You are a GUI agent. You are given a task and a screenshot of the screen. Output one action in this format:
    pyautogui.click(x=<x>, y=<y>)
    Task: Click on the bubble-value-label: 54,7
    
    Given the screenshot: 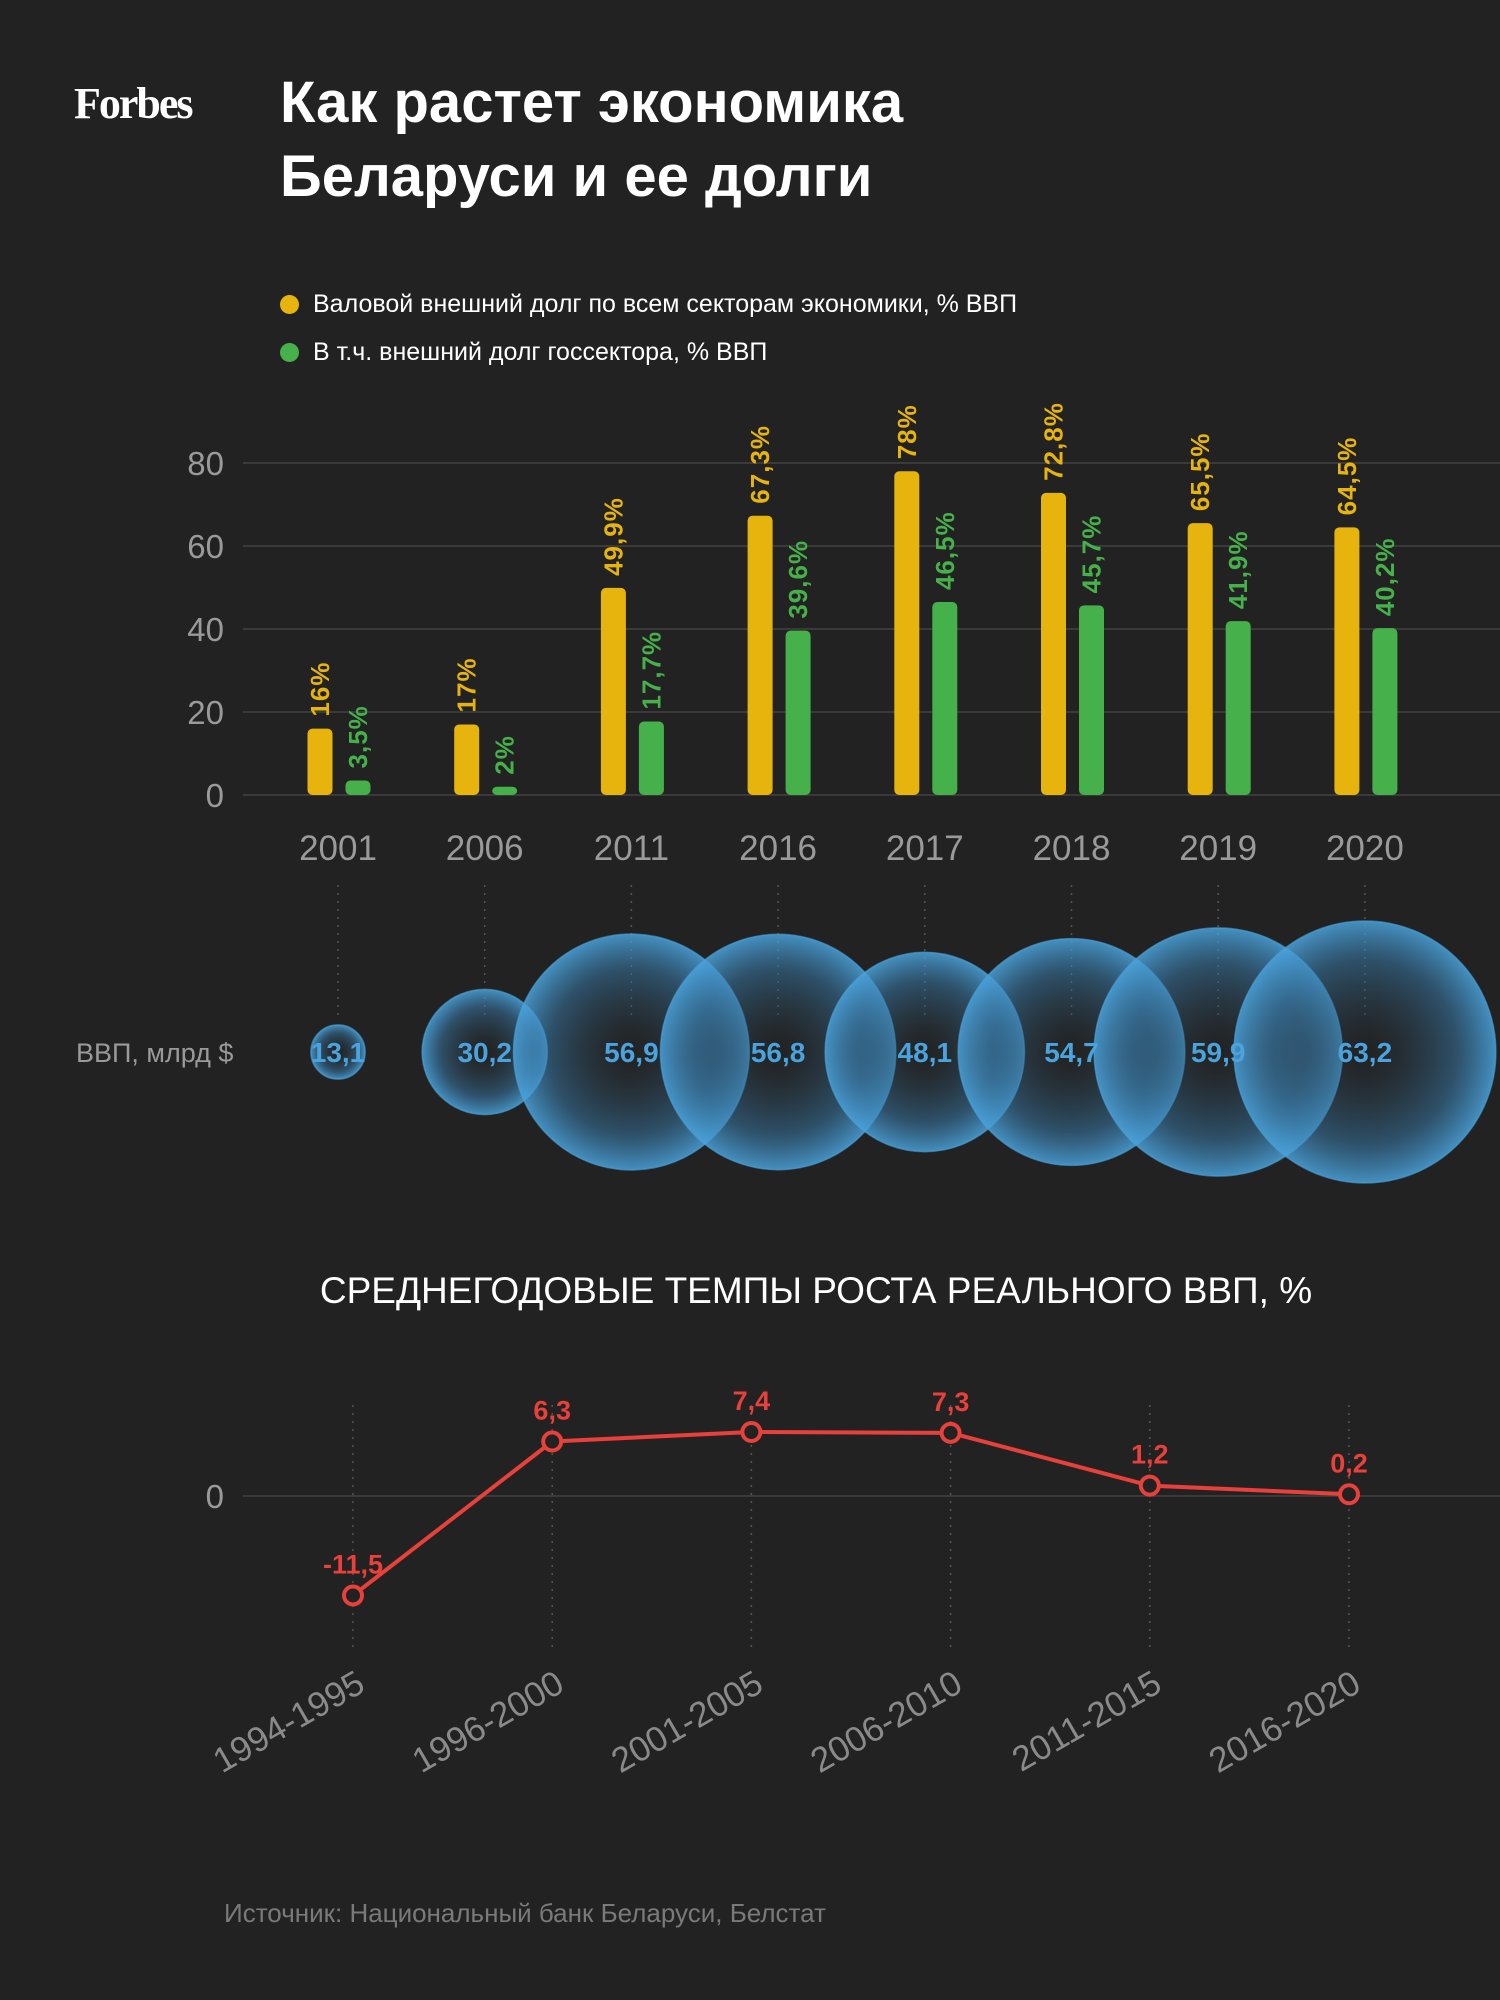 What is the action you would take?
    pyautogui.click(x=1071, y=1052)
    